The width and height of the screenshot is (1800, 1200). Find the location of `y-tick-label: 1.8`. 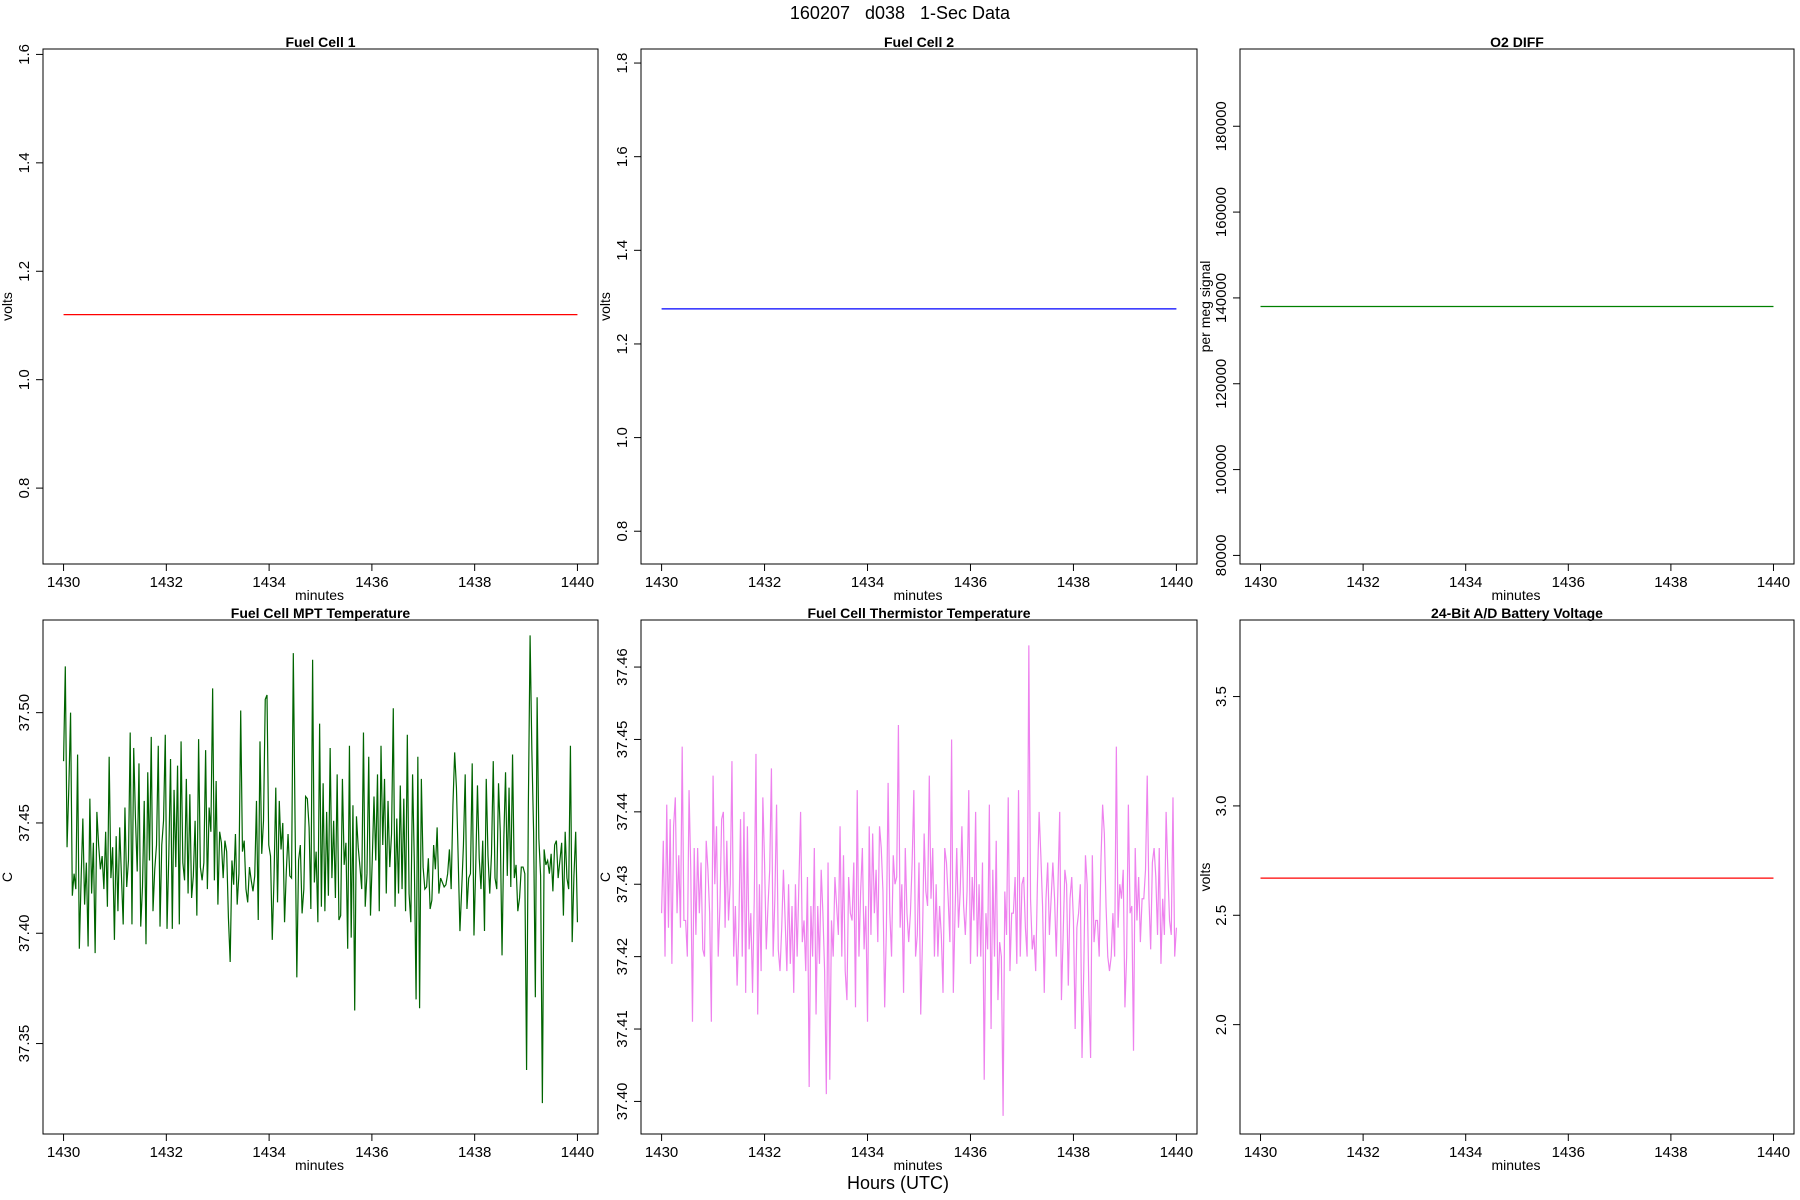

y-tick-label: 1.8 is located at coordinates (622, 63).